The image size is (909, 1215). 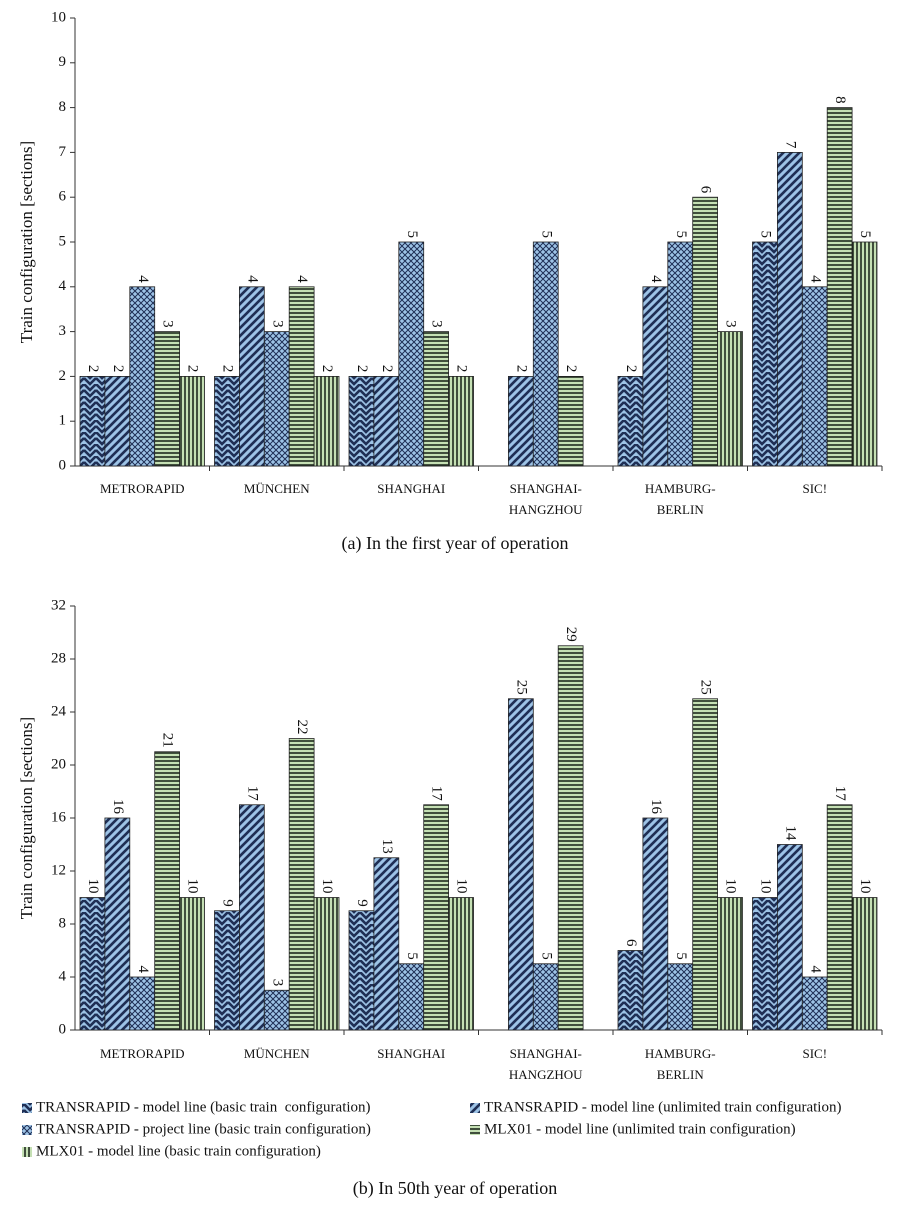 I want to click on y-tick-label: 12, so click(x=58, y=870).